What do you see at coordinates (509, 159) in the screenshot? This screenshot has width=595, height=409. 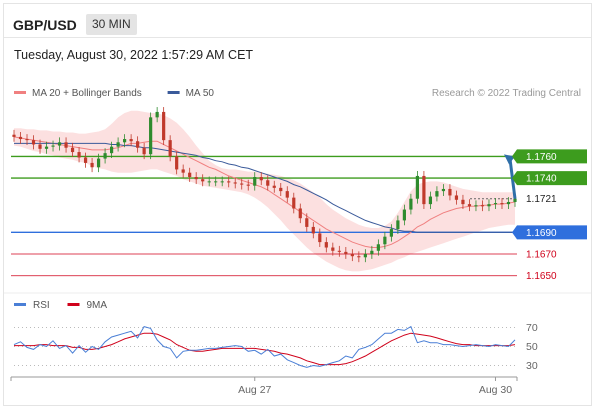 I see `projection-arrow-head` at bounding box center [509, 159].